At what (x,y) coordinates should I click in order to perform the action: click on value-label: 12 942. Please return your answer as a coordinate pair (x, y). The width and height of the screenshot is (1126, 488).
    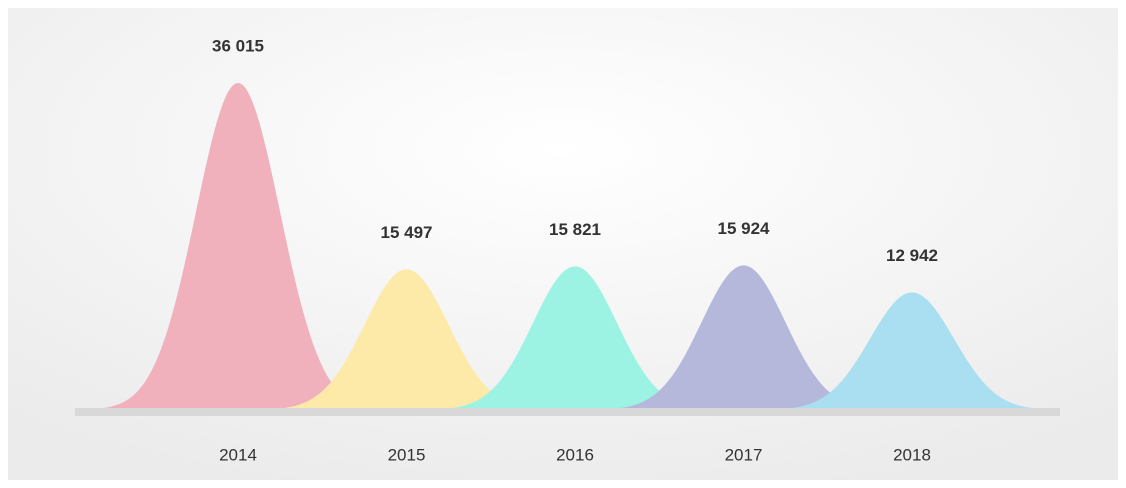
    Looking at the image, I should click on (912, 255).